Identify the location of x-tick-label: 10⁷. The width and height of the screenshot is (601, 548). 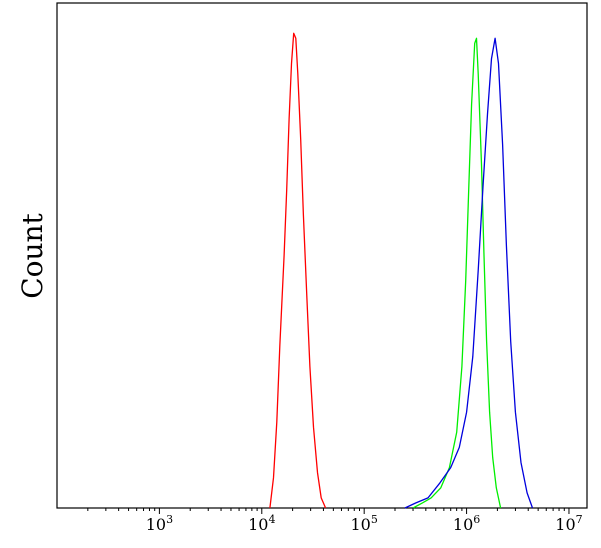
(568, 523).